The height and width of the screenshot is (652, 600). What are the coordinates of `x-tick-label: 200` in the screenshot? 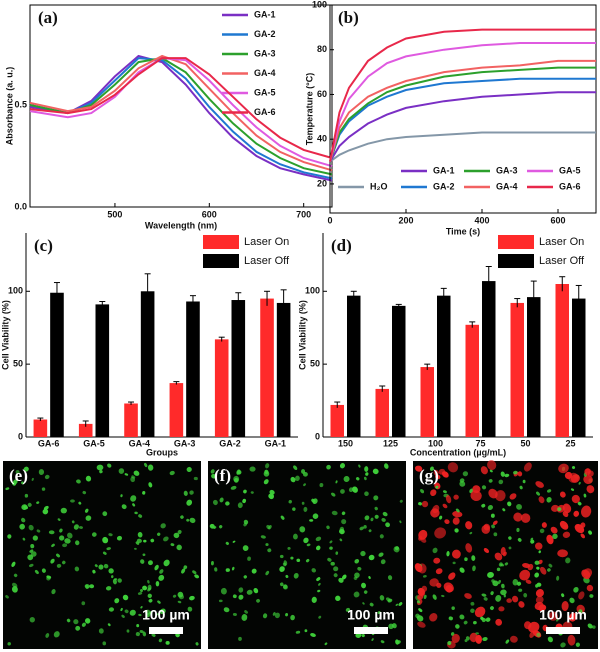 It's located at (405, 220).